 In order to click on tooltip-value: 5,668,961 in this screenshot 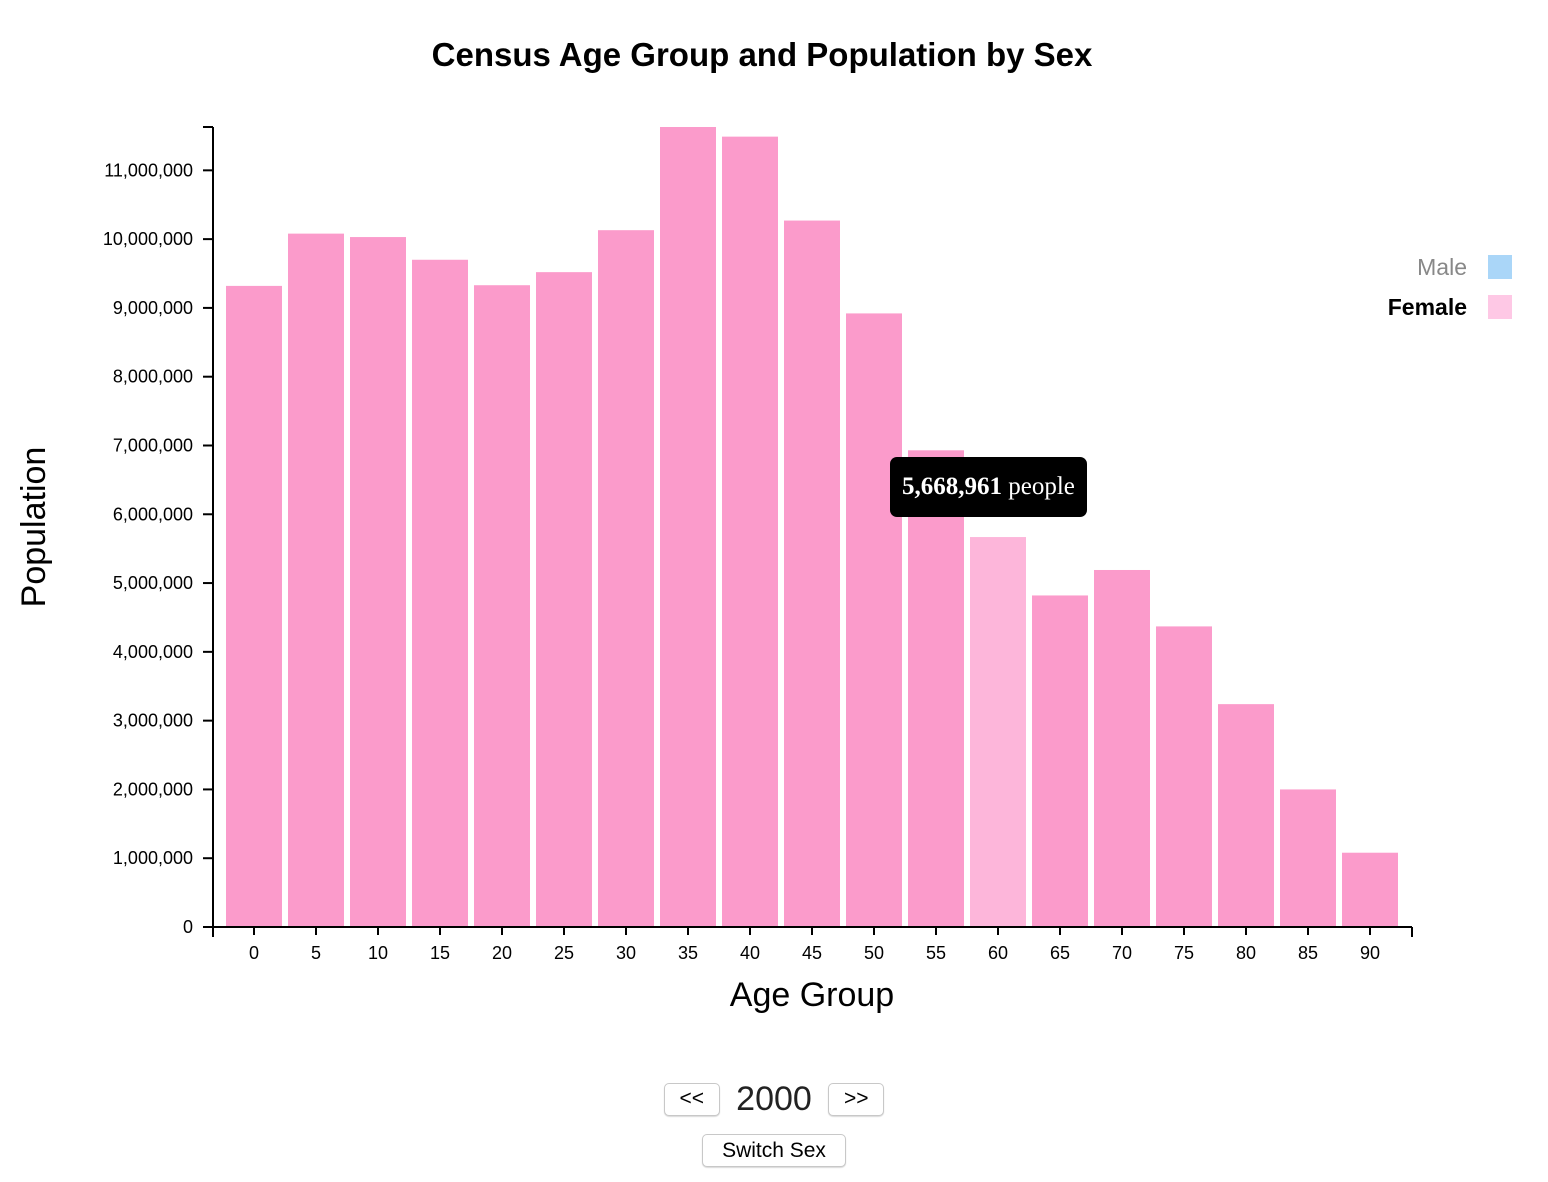, I will do `click(952, 486)`.